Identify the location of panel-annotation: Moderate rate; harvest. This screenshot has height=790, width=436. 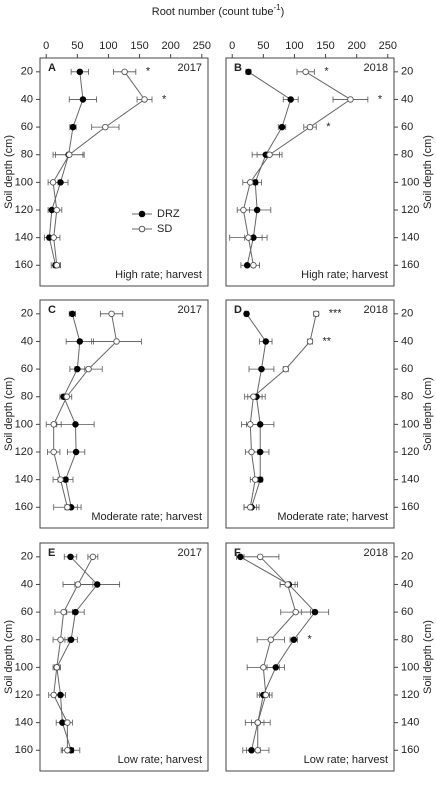
(332, 517).